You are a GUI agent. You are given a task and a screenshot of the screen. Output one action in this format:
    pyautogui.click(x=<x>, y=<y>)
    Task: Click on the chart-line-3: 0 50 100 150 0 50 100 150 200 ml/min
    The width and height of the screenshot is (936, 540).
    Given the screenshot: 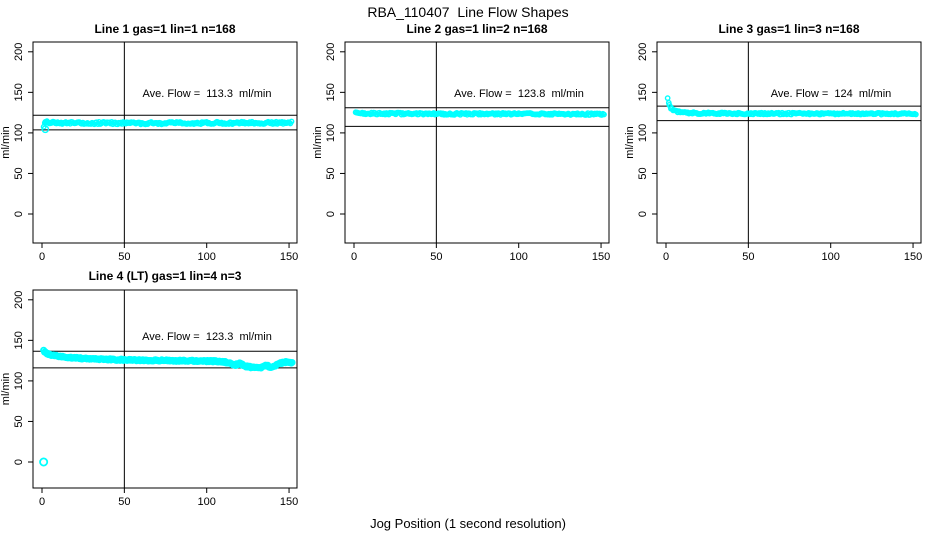 What is the action you would take?
    pyautogui.click(x=773, y=152)
    